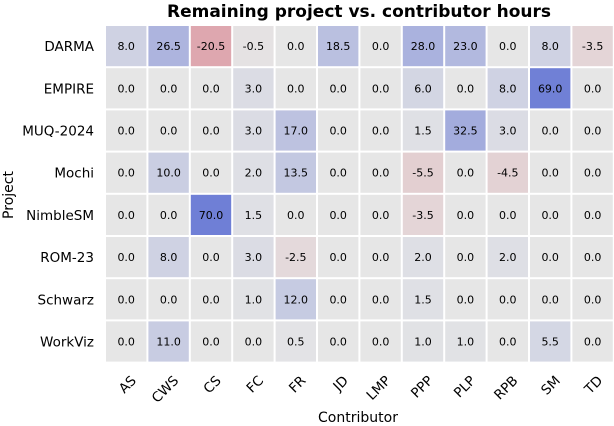 Image resolution: width=614 pixels, height=426 pixels. I want to click on heatmap-cell-empire-lmp, so click(380, 88).